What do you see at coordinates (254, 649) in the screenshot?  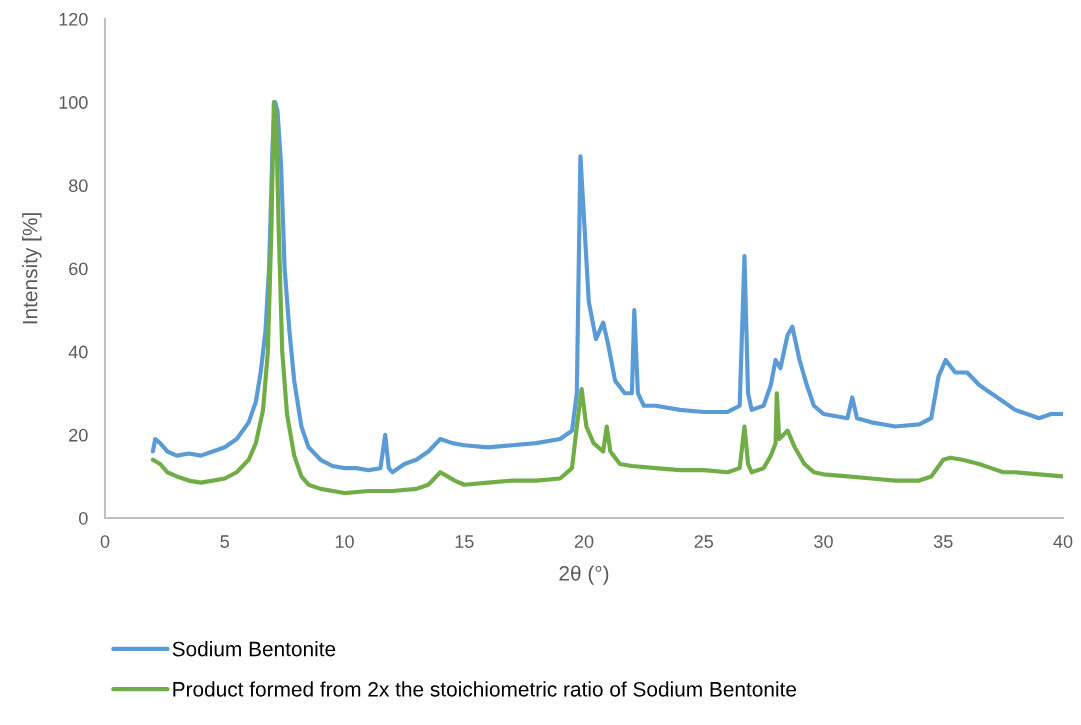 I see `legend-label: Sodium Bentonite` at bounding box center [254, 649].